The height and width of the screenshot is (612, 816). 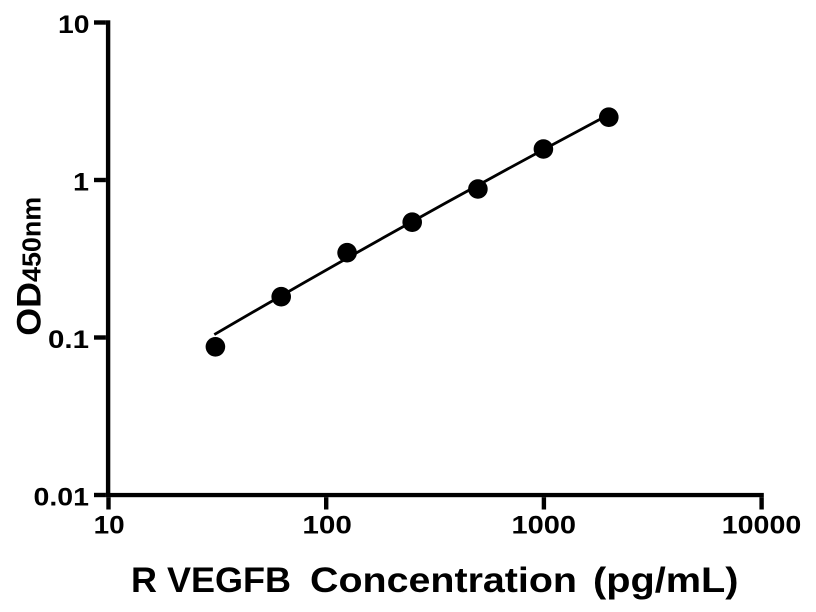 I want to click on svg-text: R VEGFB, so click(x=211, y=580).